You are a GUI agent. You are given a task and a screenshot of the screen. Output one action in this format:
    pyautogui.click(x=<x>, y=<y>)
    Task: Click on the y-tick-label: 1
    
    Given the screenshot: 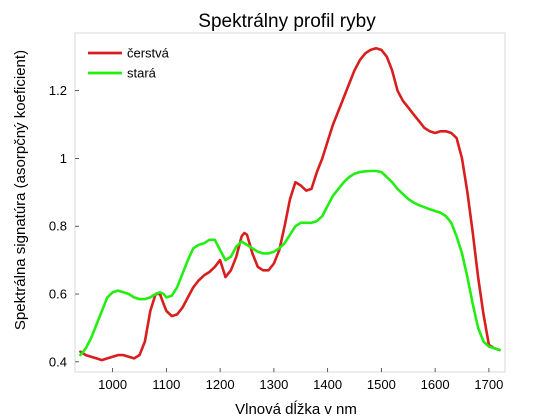 What is the action you would take?
    pyautogui.click(x=63, y=158)
    